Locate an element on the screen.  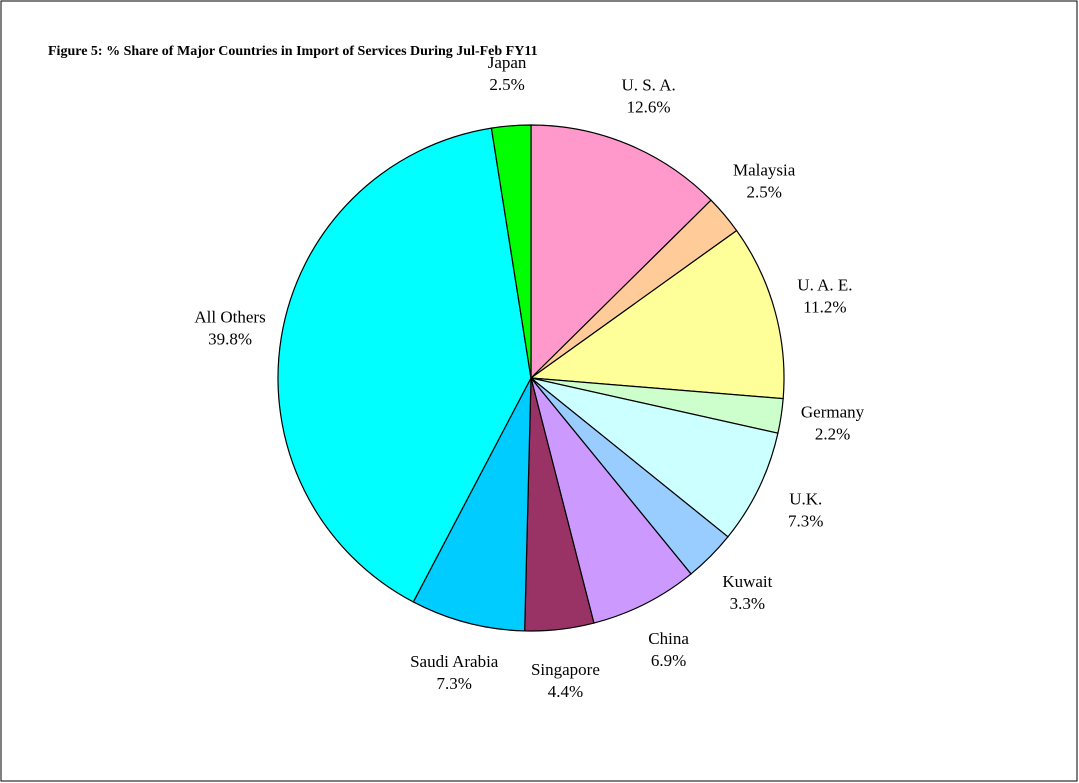
slice-label: Malaysia is located at coordinates (764, 169).